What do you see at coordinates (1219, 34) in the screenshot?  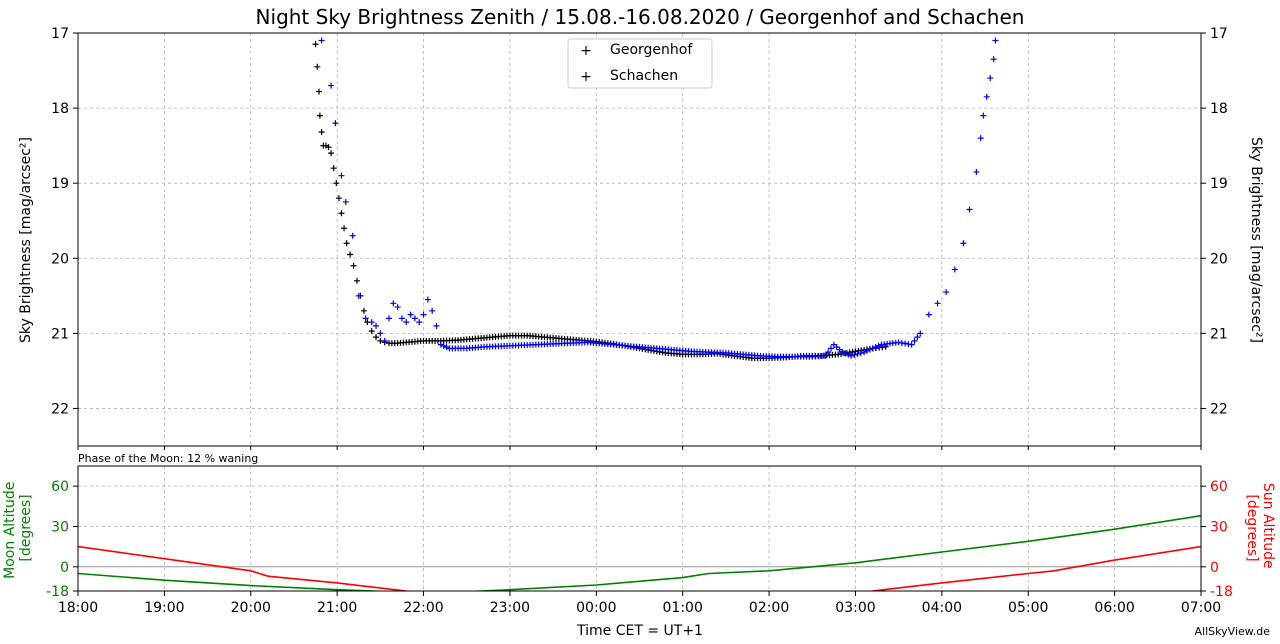 I see `y-tick-label-right: 17` at bounding box center [1219, 34].